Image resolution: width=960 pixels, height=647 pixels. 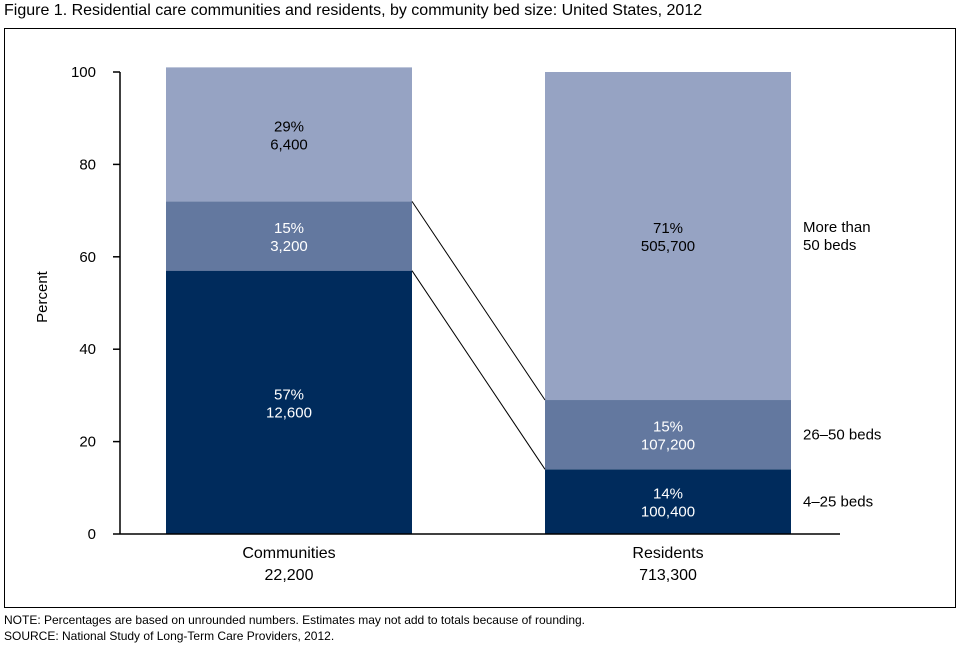 I want to click on data-label-percent: 14%, so click(x=668, y=494).